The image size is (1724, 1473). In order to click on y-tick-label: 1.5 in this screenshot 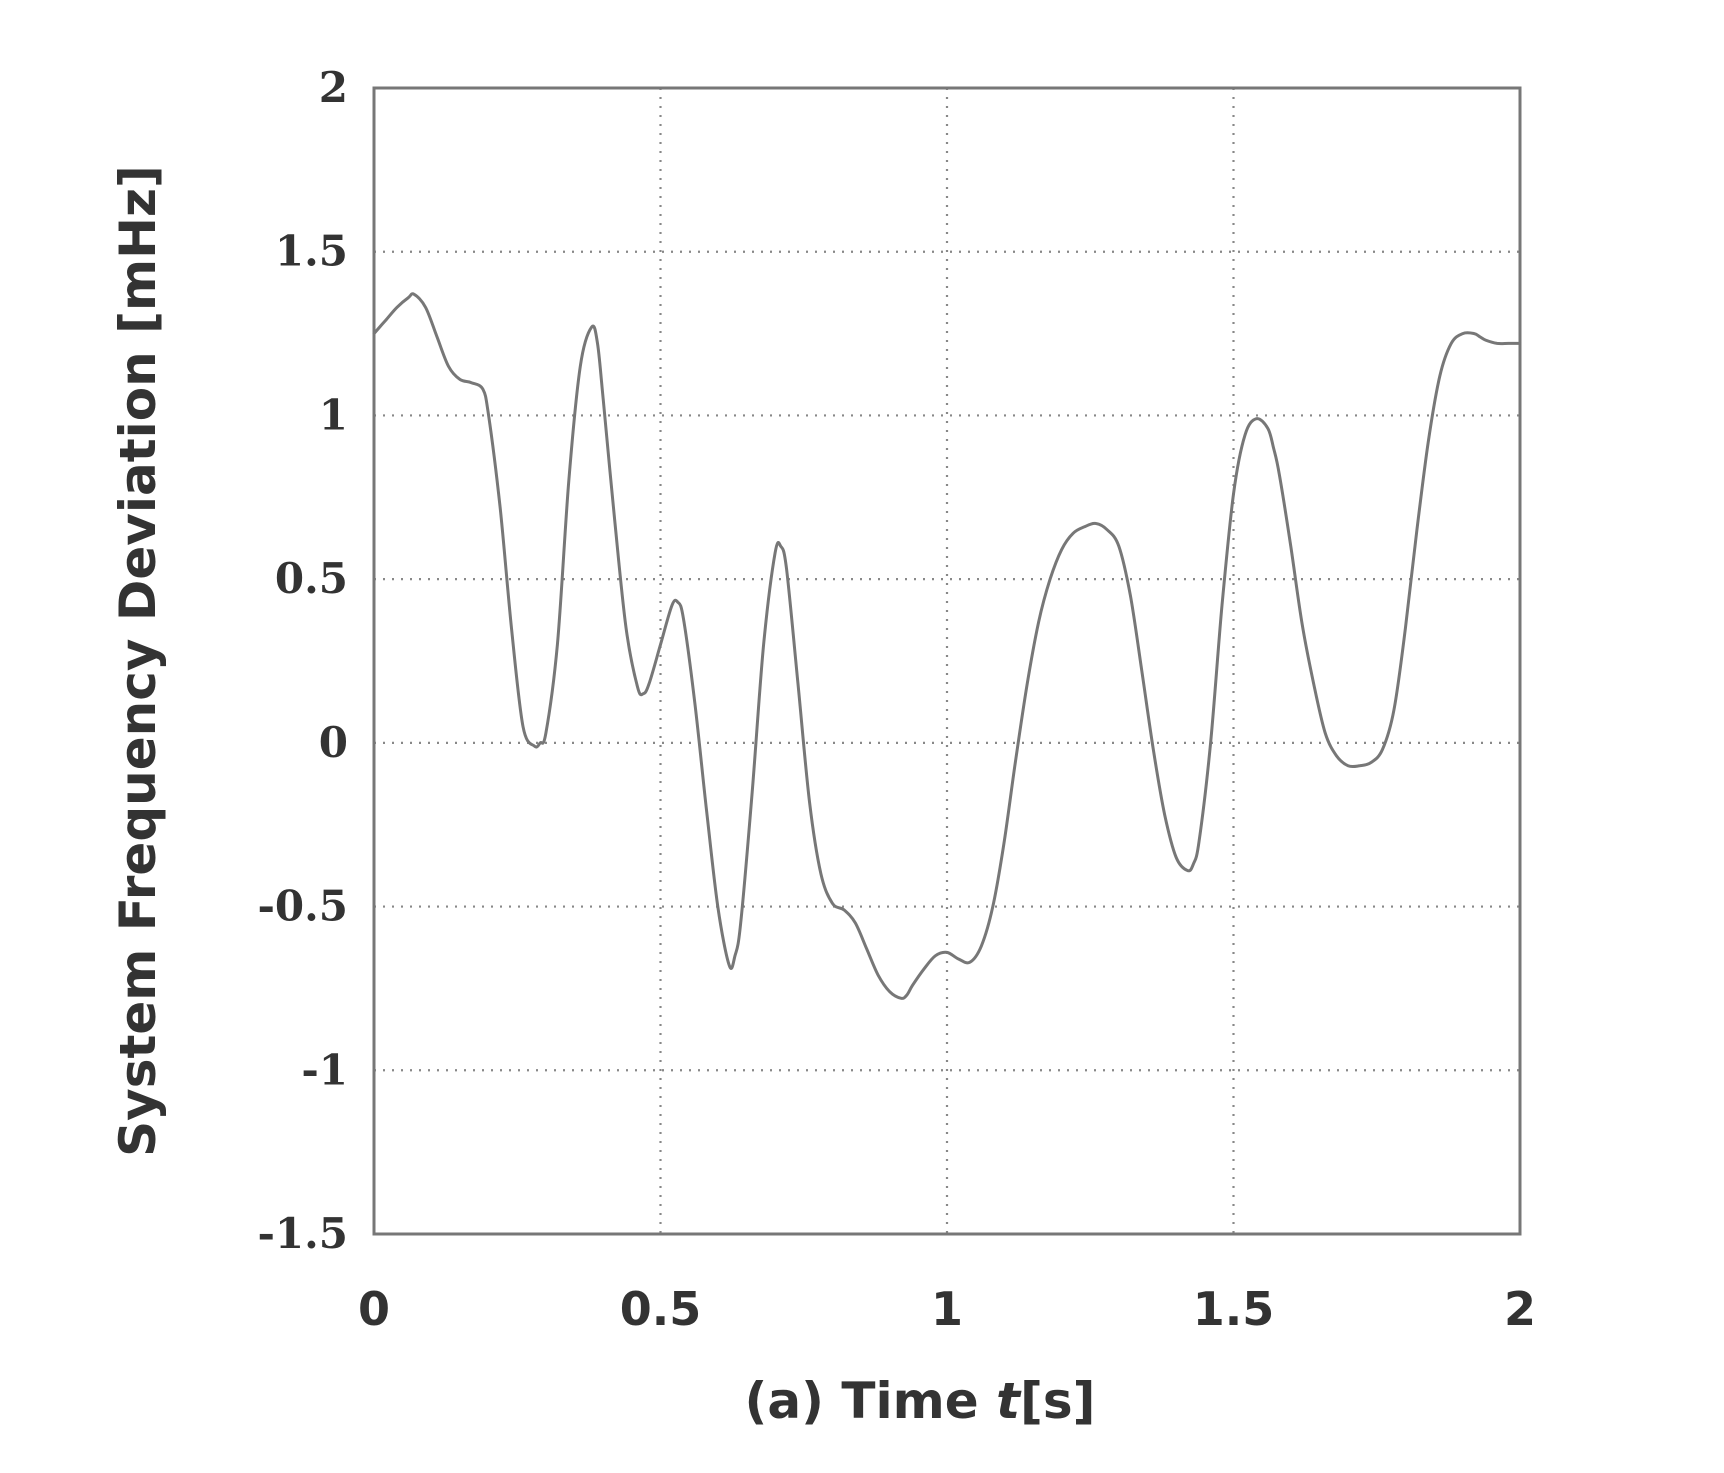, I will do `click(311, 251)`.